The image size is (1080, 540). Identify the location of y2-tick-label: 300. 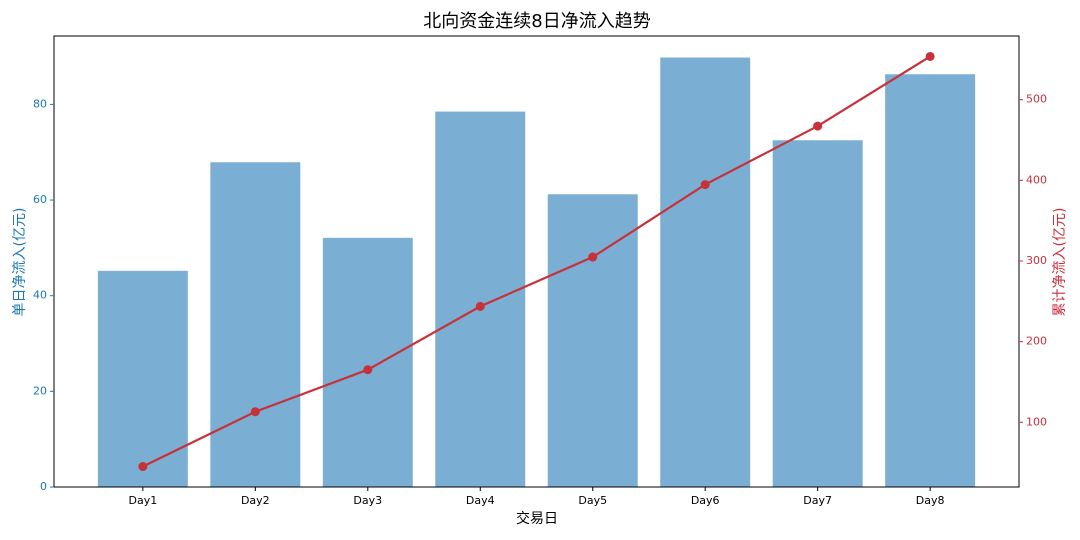
(1036, 260).